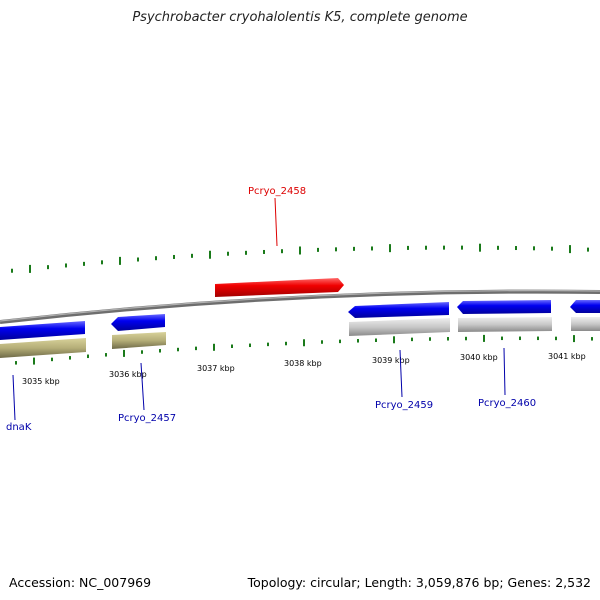  I want to click on gene-dnak, so click(42, 330).